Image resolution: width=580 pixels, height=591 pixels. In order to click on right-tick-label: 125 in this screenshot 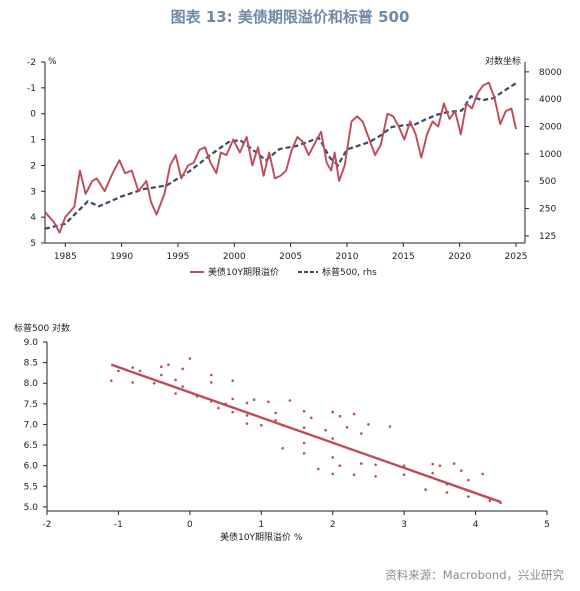, I will do `click(547, 237)`.